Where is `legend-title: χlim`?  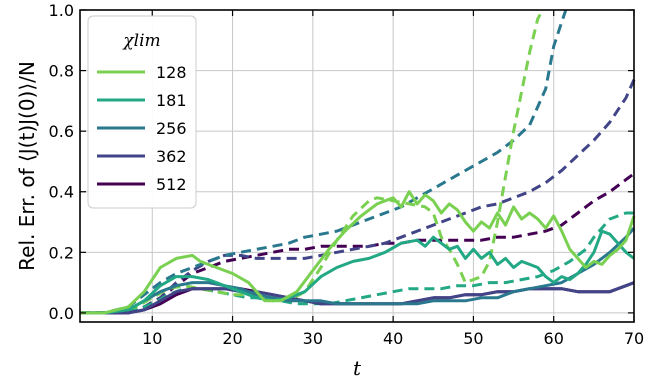 legend-title: χlim is located at coordinates (141, 41).